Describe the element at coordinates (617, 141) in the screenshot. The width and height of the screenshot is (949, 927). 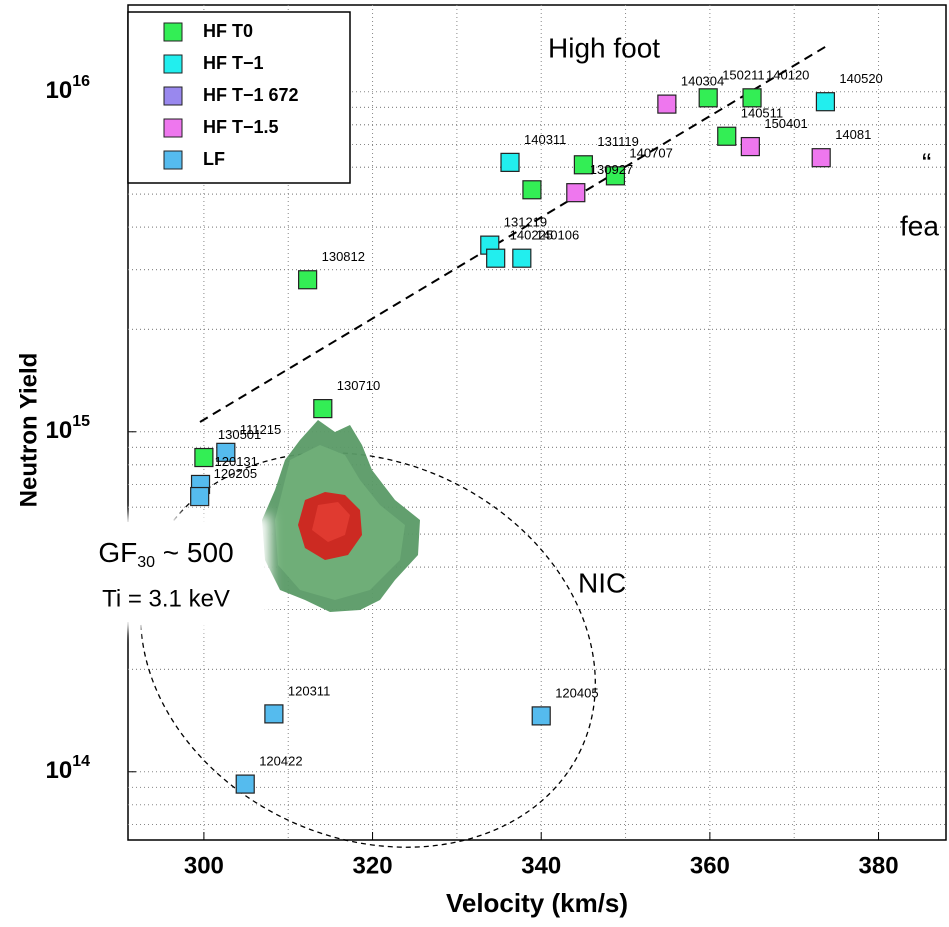
I see `point-label: 131119` at that location.